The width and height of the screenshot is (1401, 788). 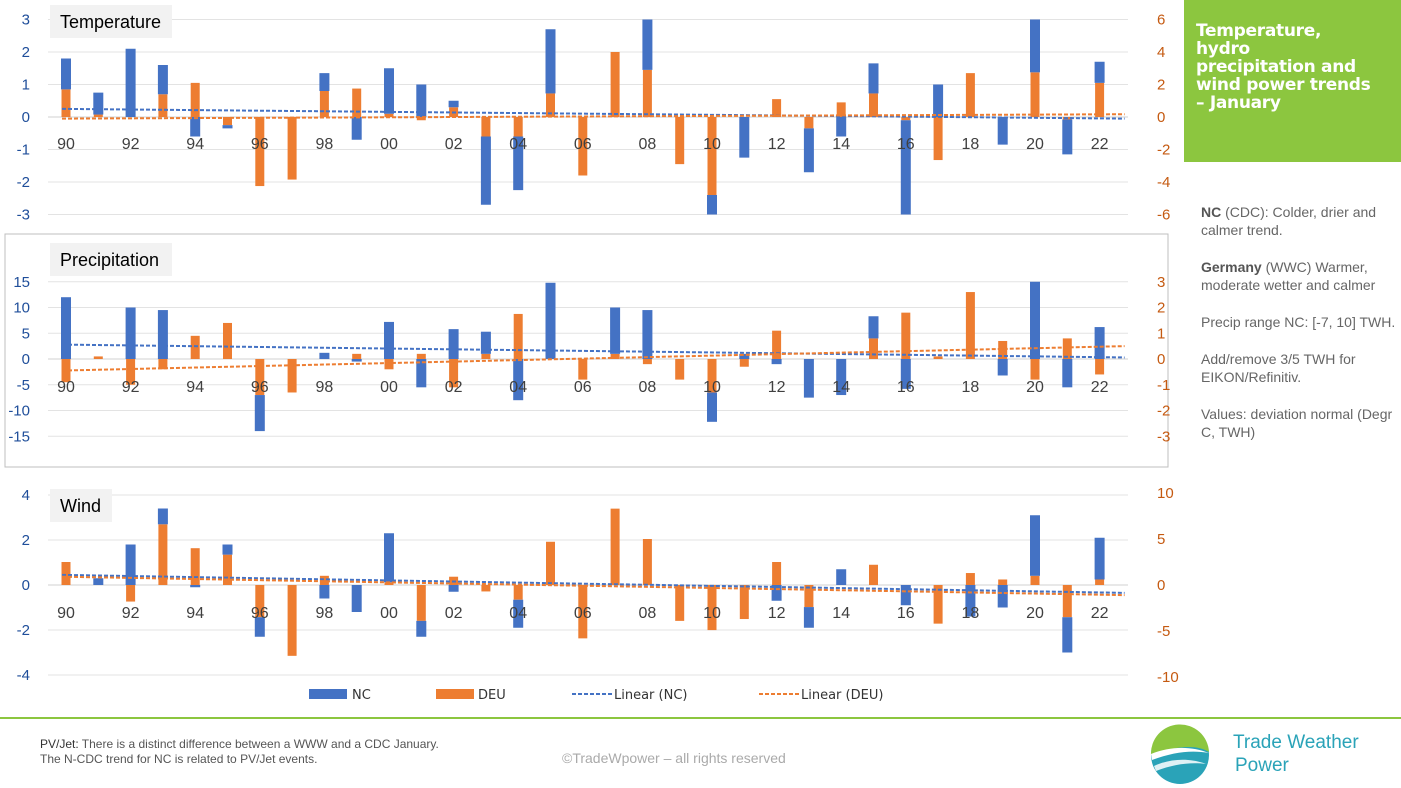 What do you see at coordinates (1163, 182) in the screenshot?
I see `temperature-right-tick-label: -4` at bounding box center [1163, 182].